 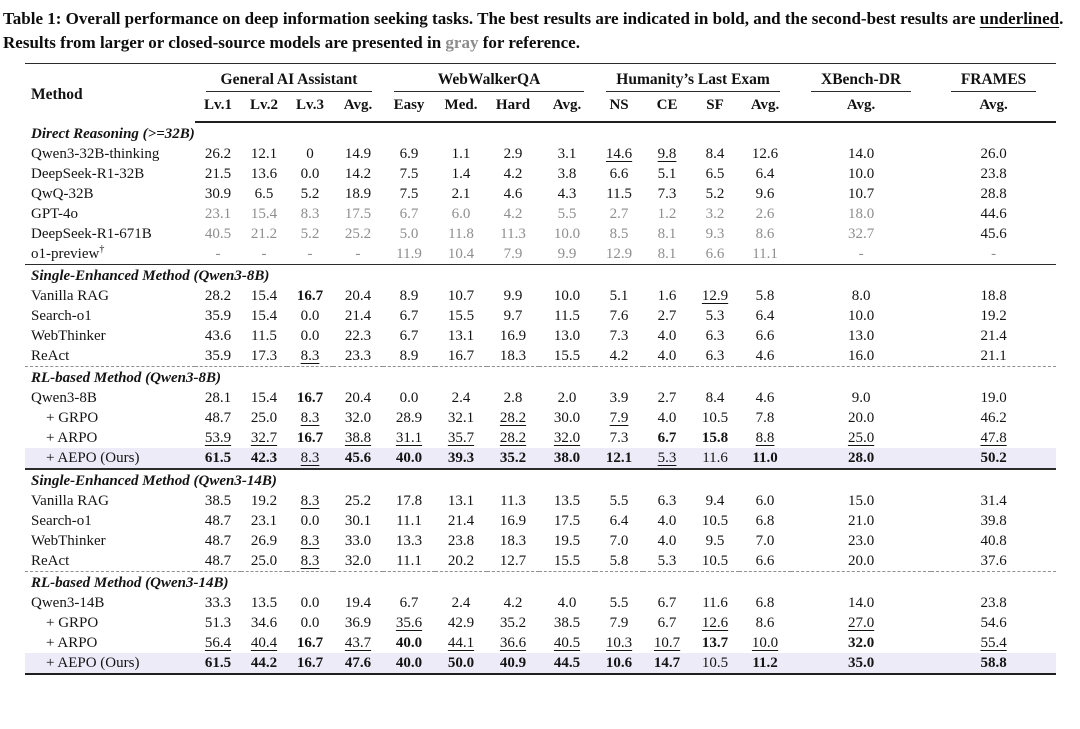 What do you see at coordinates (765, 622) in the screenshot?
I see `value-cell: 8.6` at bounding box center [765, 622].